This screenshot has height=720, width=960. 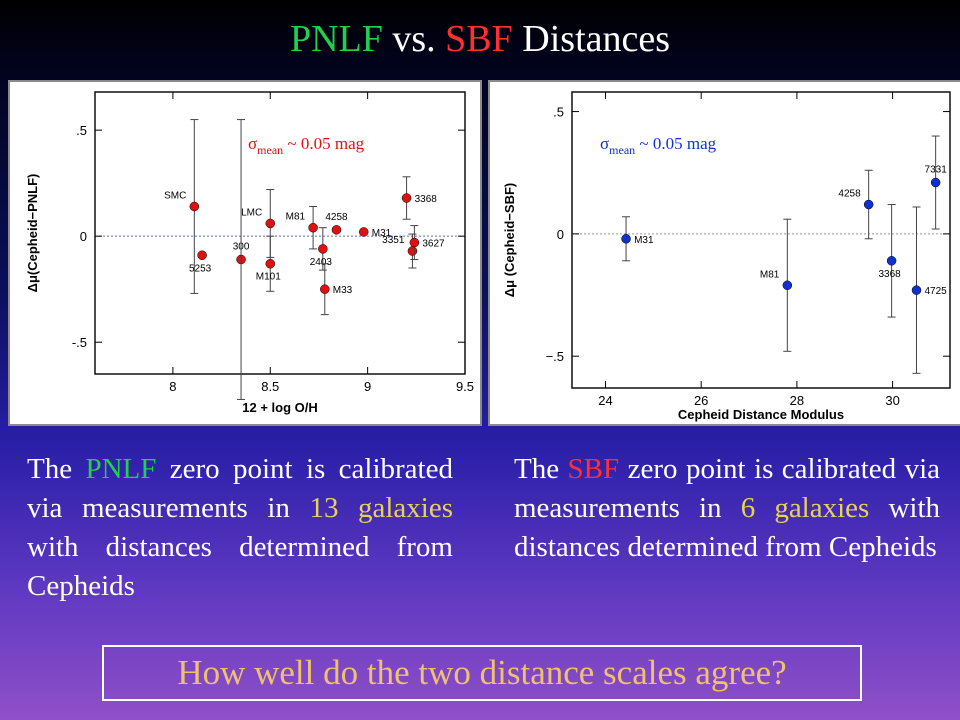 I want to click on sbf-point-label: M31, so click(x=644, y=240).